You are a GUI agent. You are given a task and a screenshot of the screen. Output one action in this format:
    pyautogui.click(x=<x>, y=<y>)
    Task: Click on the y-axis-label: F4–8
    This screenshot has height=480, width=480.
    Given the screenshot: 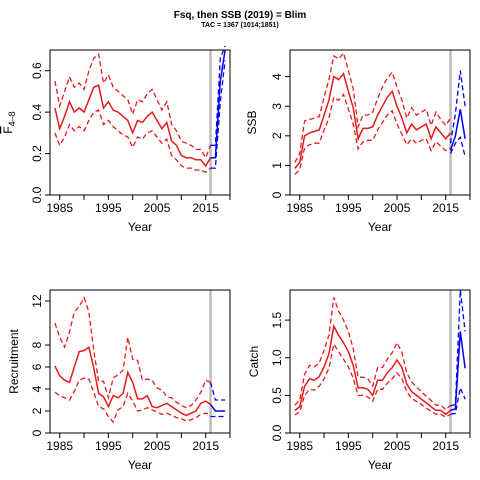 What is the action you would take?
    pyautogui.click(x=9, y=122)
    